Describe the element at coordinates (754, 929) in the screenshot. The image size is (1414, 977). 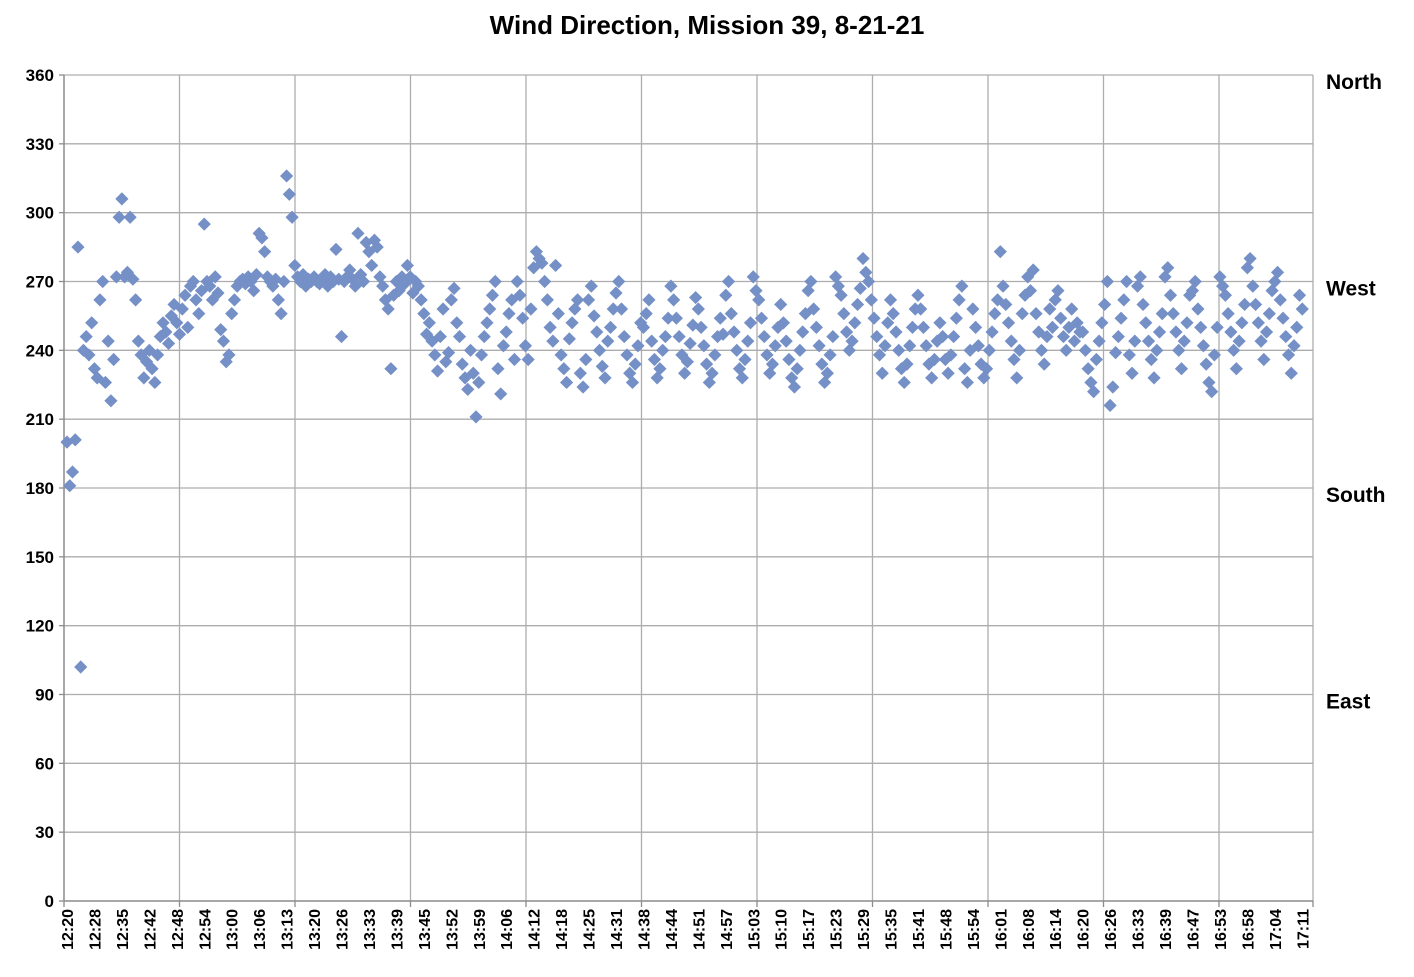
I see `x-tick-label: 15:03` at that location.